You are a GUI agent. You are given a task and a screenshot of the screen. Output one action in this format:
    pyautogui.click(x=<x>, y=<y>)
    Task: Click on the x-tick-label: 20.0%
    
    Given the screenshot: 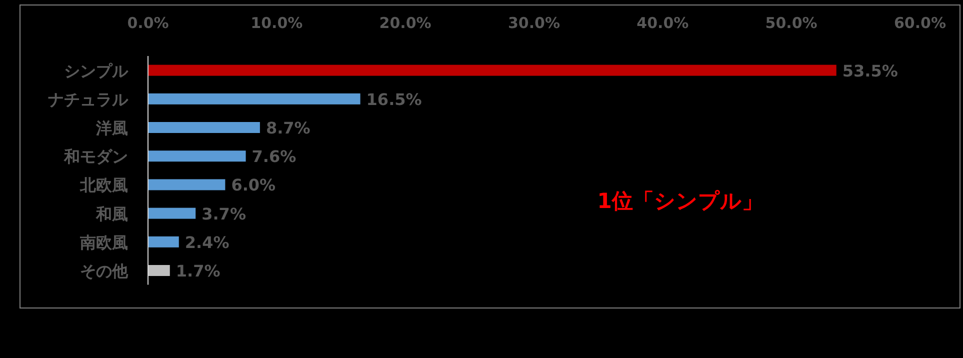 What is the action you would take?
    pyautogui.click(x=405, y=23)
    